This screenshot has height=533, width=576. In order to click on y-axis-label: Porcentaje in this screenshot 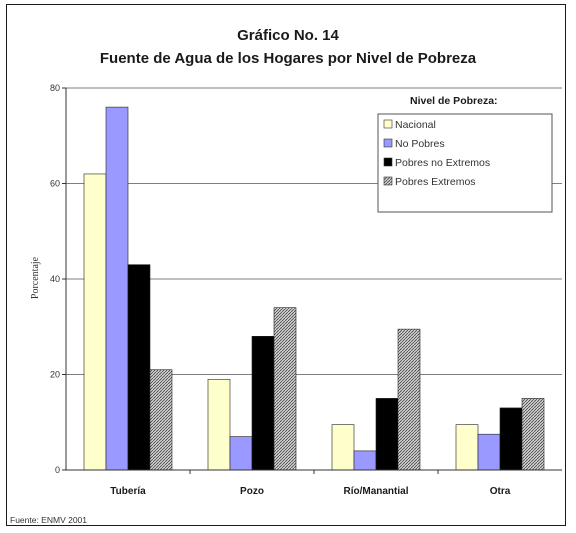, I will do `click(35, 277)`.